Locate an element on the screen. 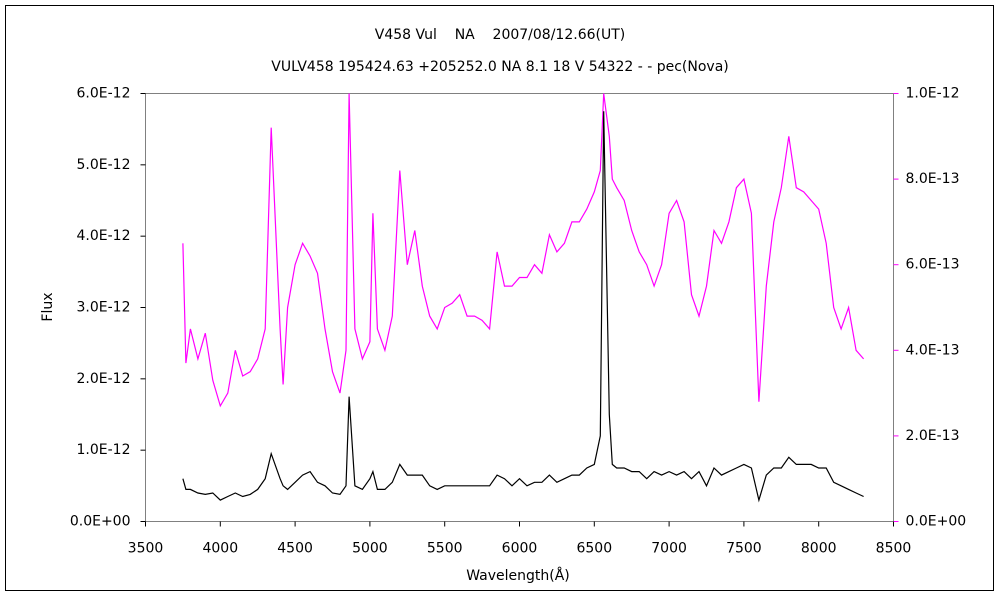 This screenshot has height=600, width=1000. x-tick-label: 5000 is located at coordinates (370, 549).